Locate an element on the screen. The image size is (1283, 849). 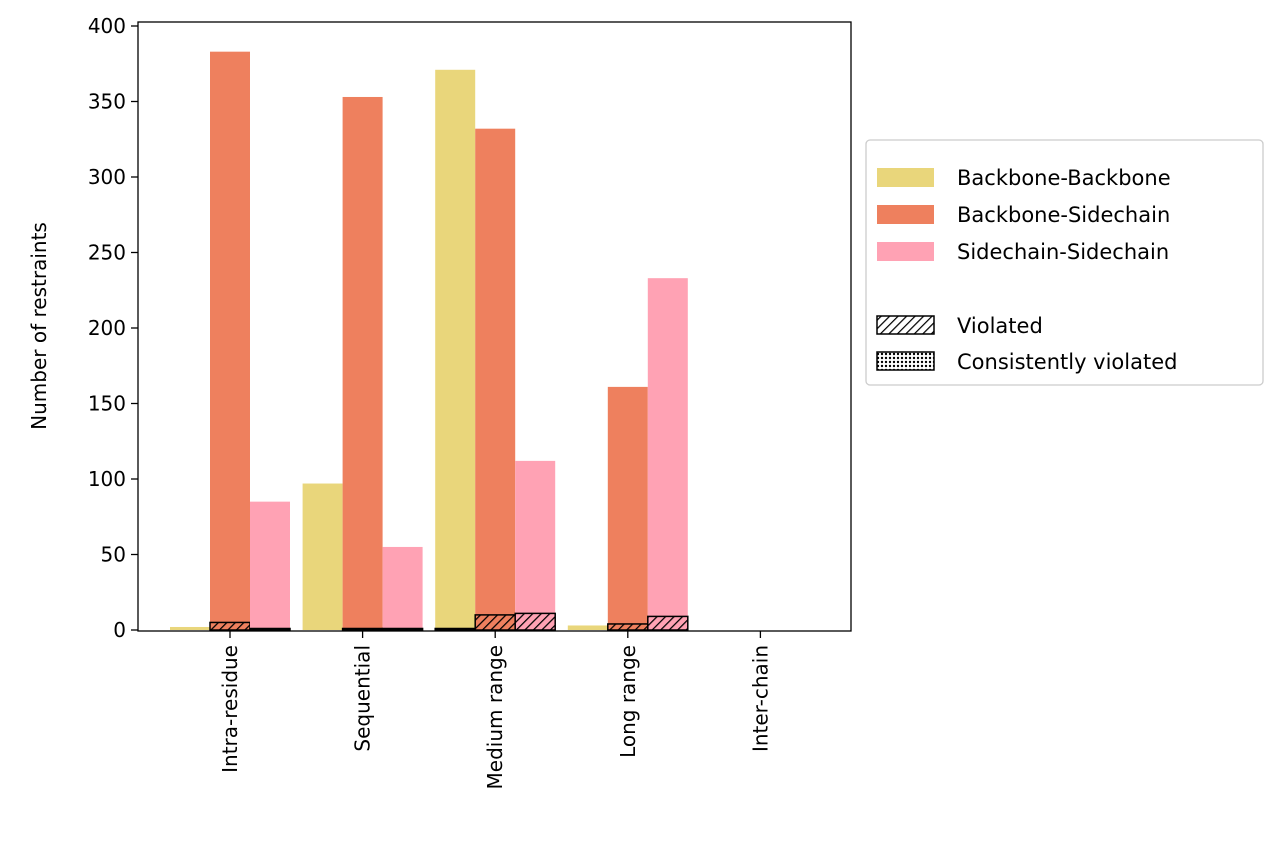
y-tick-label: 150 is located at coordinates (107, 404).